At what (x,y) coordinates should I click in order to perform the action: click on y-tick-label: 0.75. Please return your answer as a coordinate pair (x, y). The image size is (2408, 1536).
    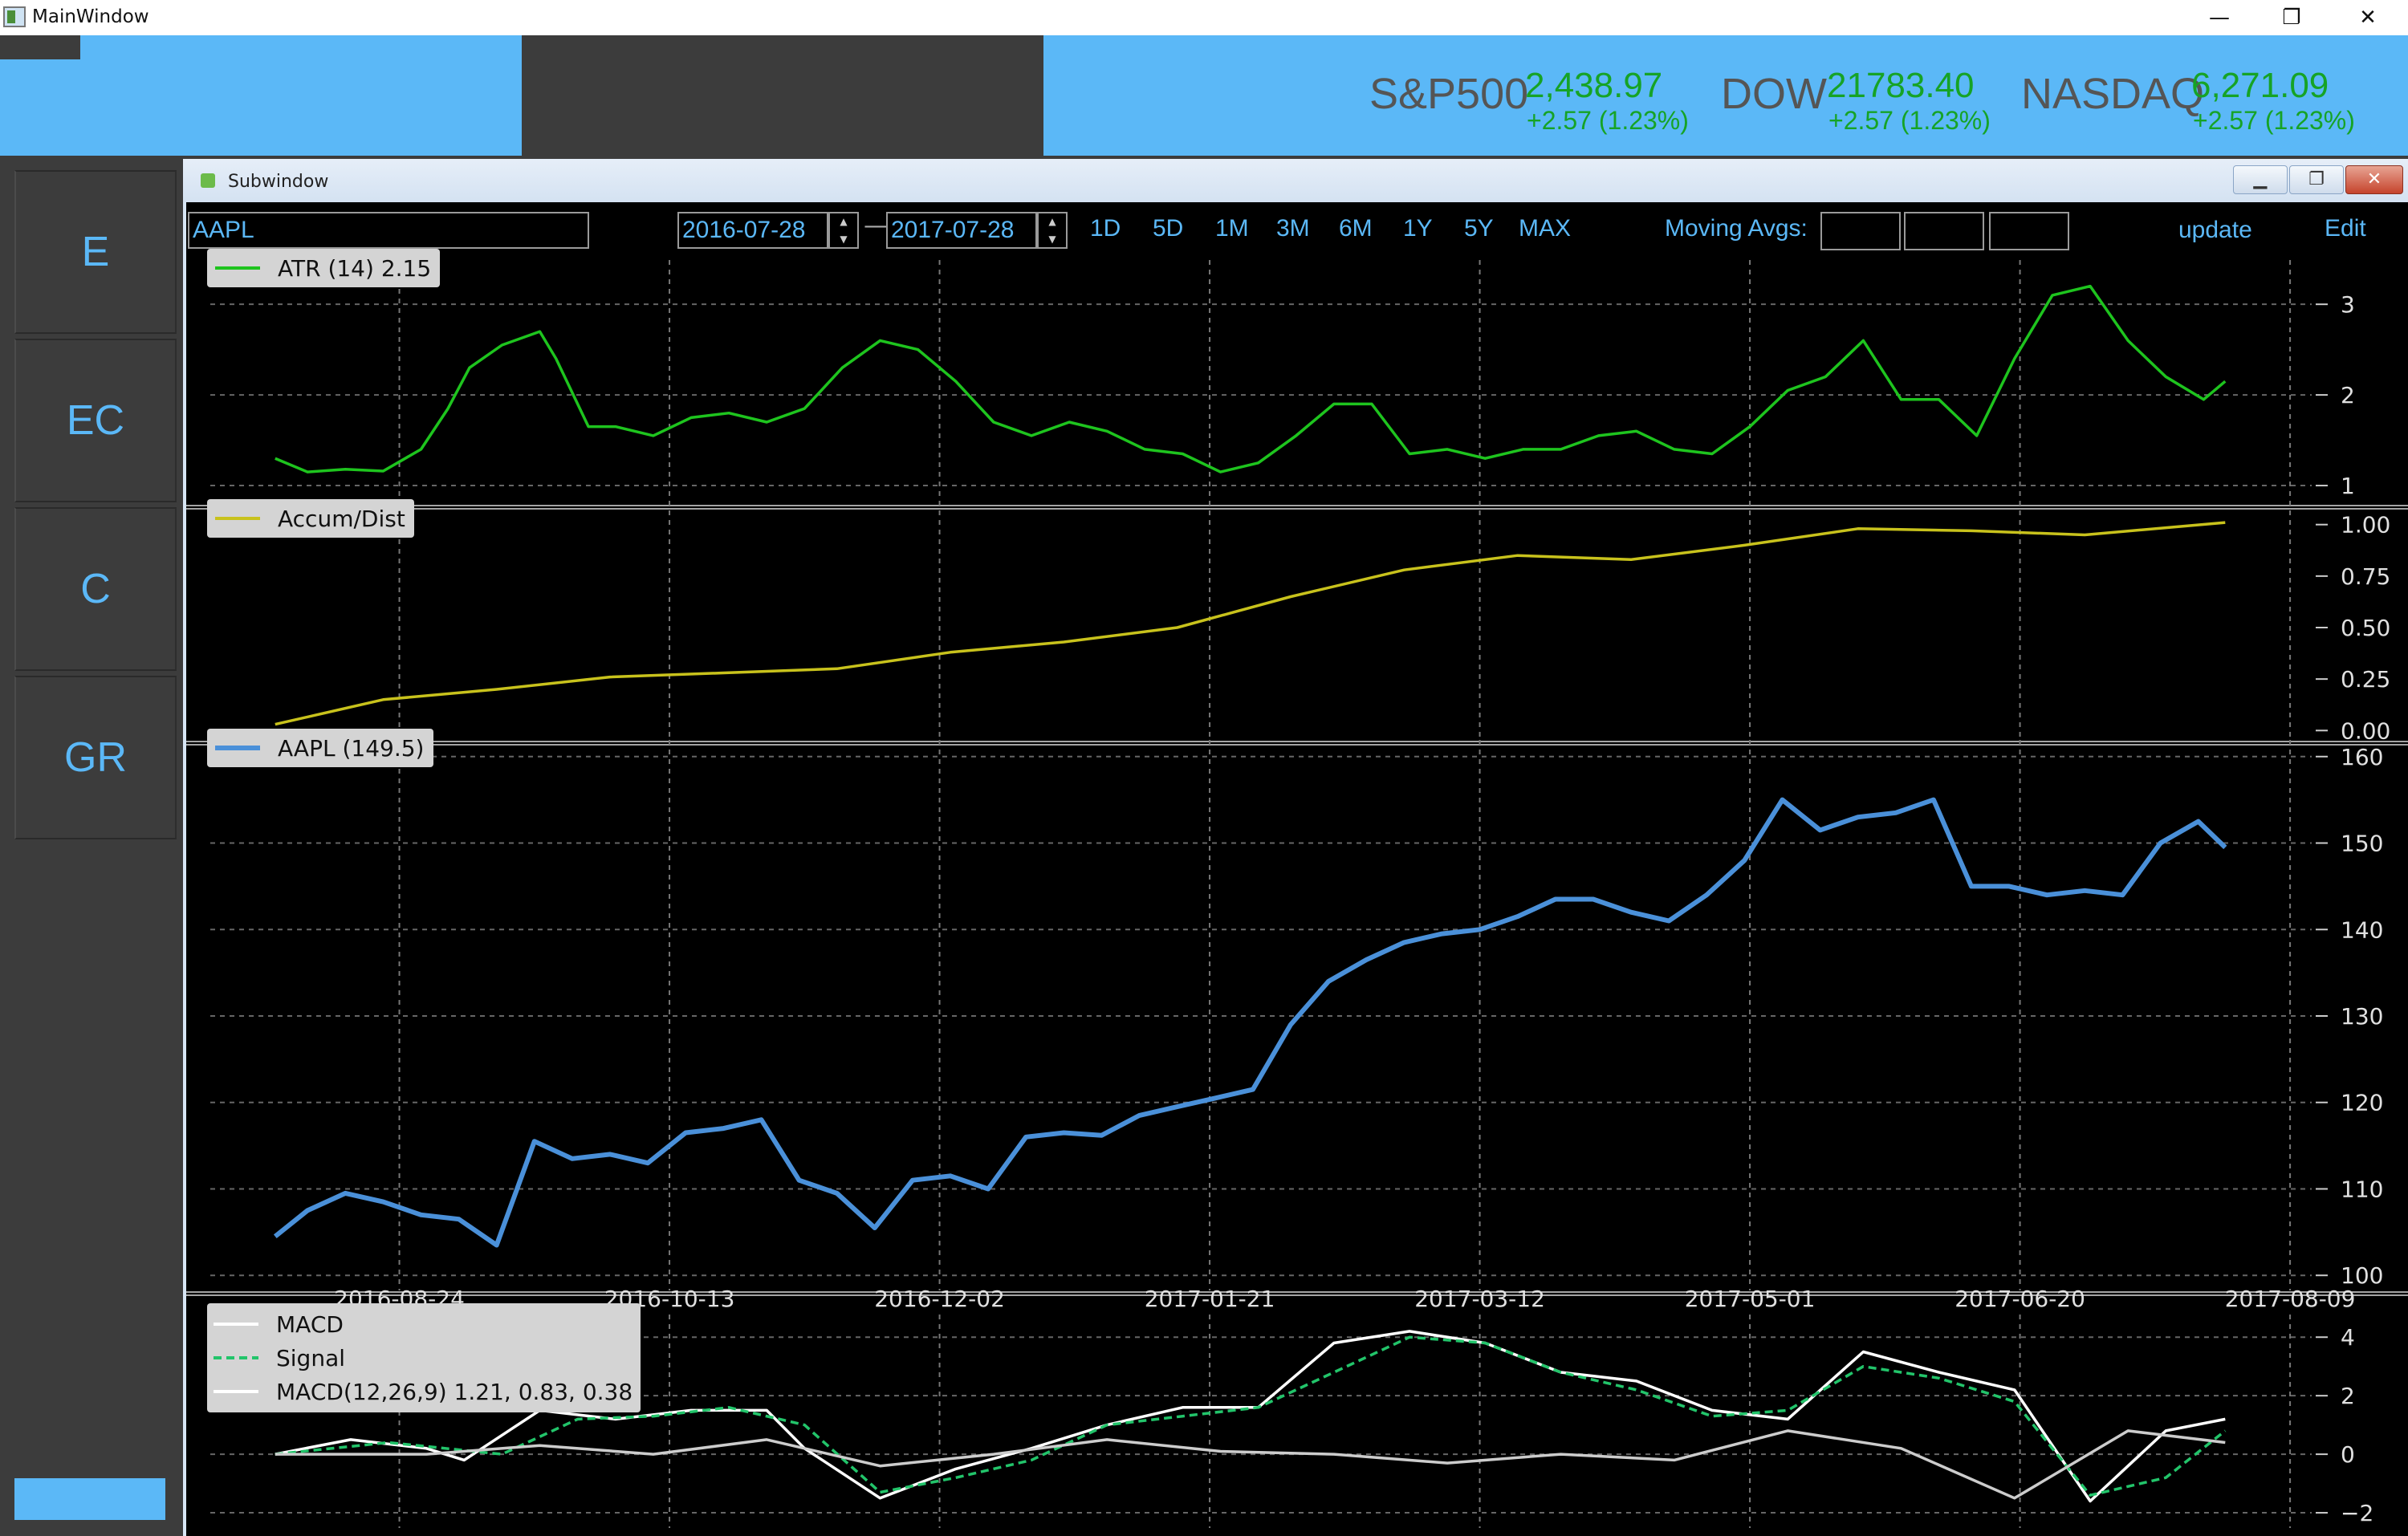
    Looking at the image, I should click on (2365, 576).